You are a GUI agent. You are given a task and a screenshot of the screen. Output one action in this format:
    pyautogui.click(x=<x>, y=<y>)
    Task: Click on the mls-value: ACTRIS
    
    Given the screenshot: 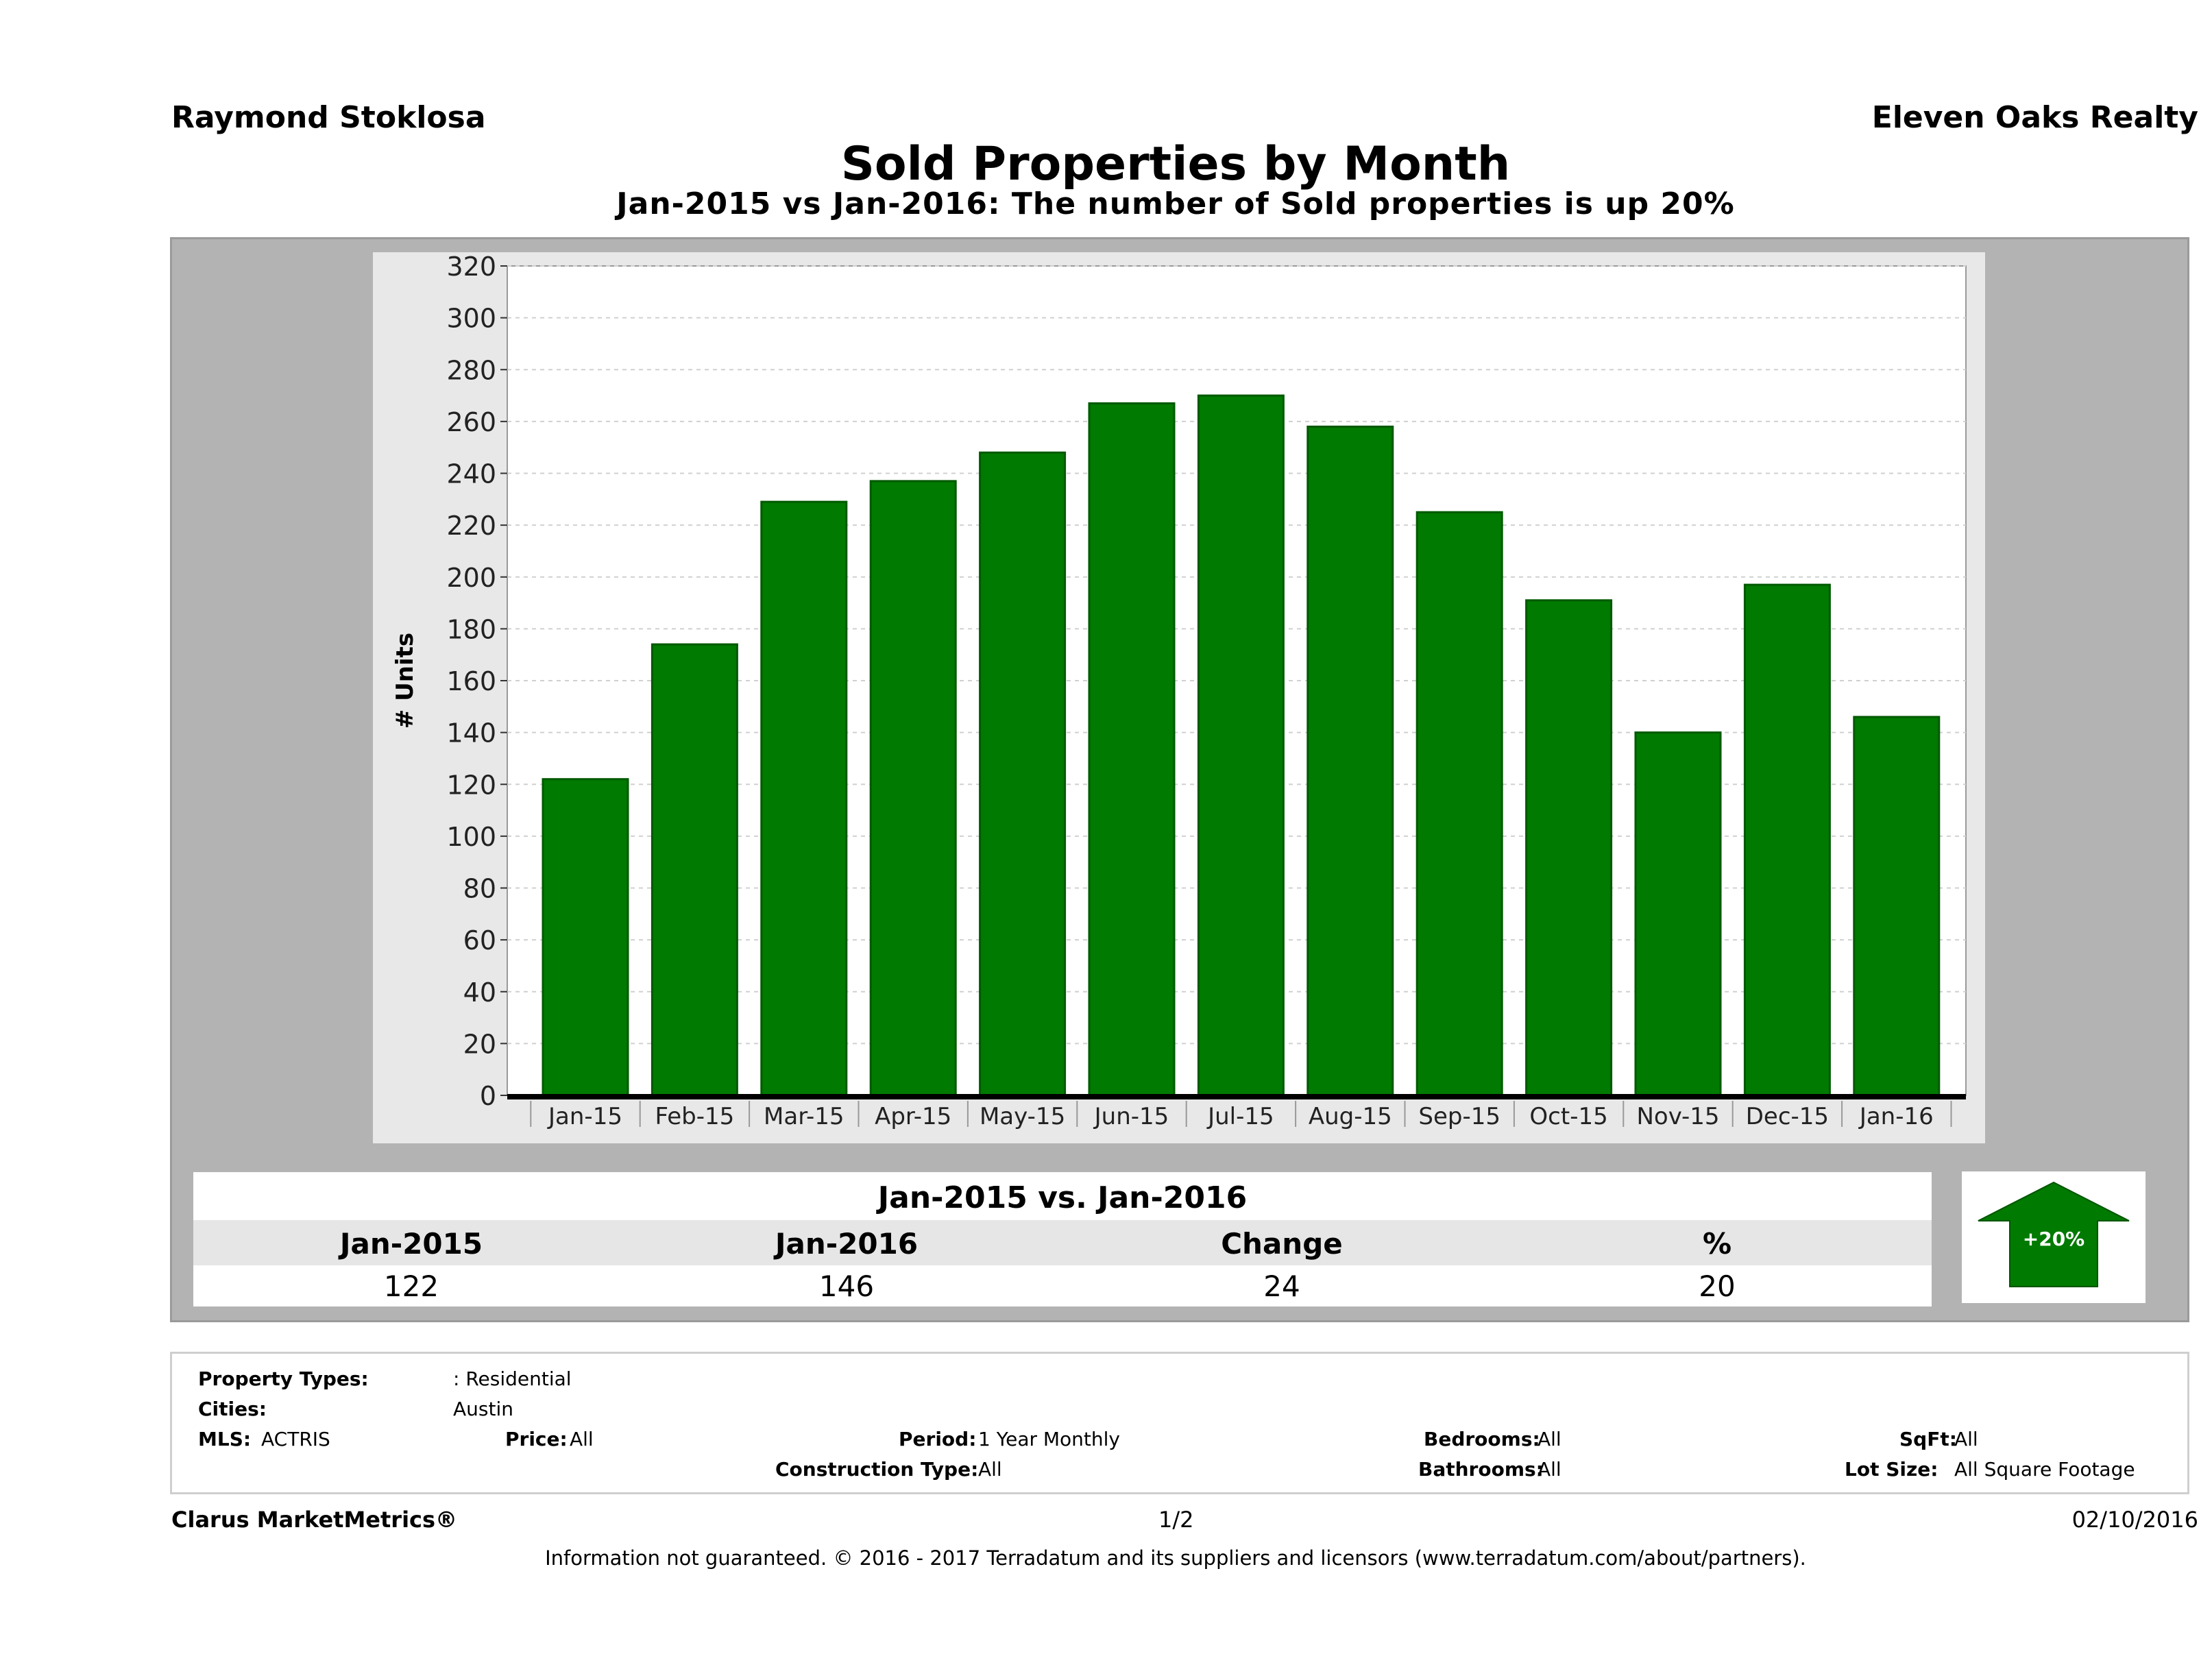 What is the action you would take?
    pyautogui.click(x=295, y=1439)
    